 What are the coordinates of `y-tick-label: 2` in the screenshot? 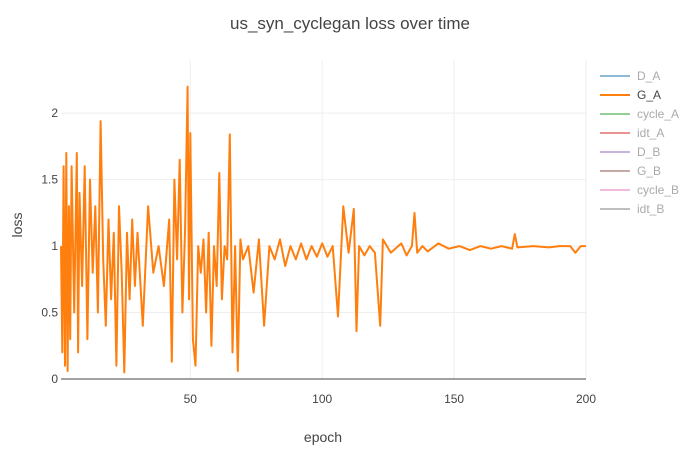 It's located at (54, 113).